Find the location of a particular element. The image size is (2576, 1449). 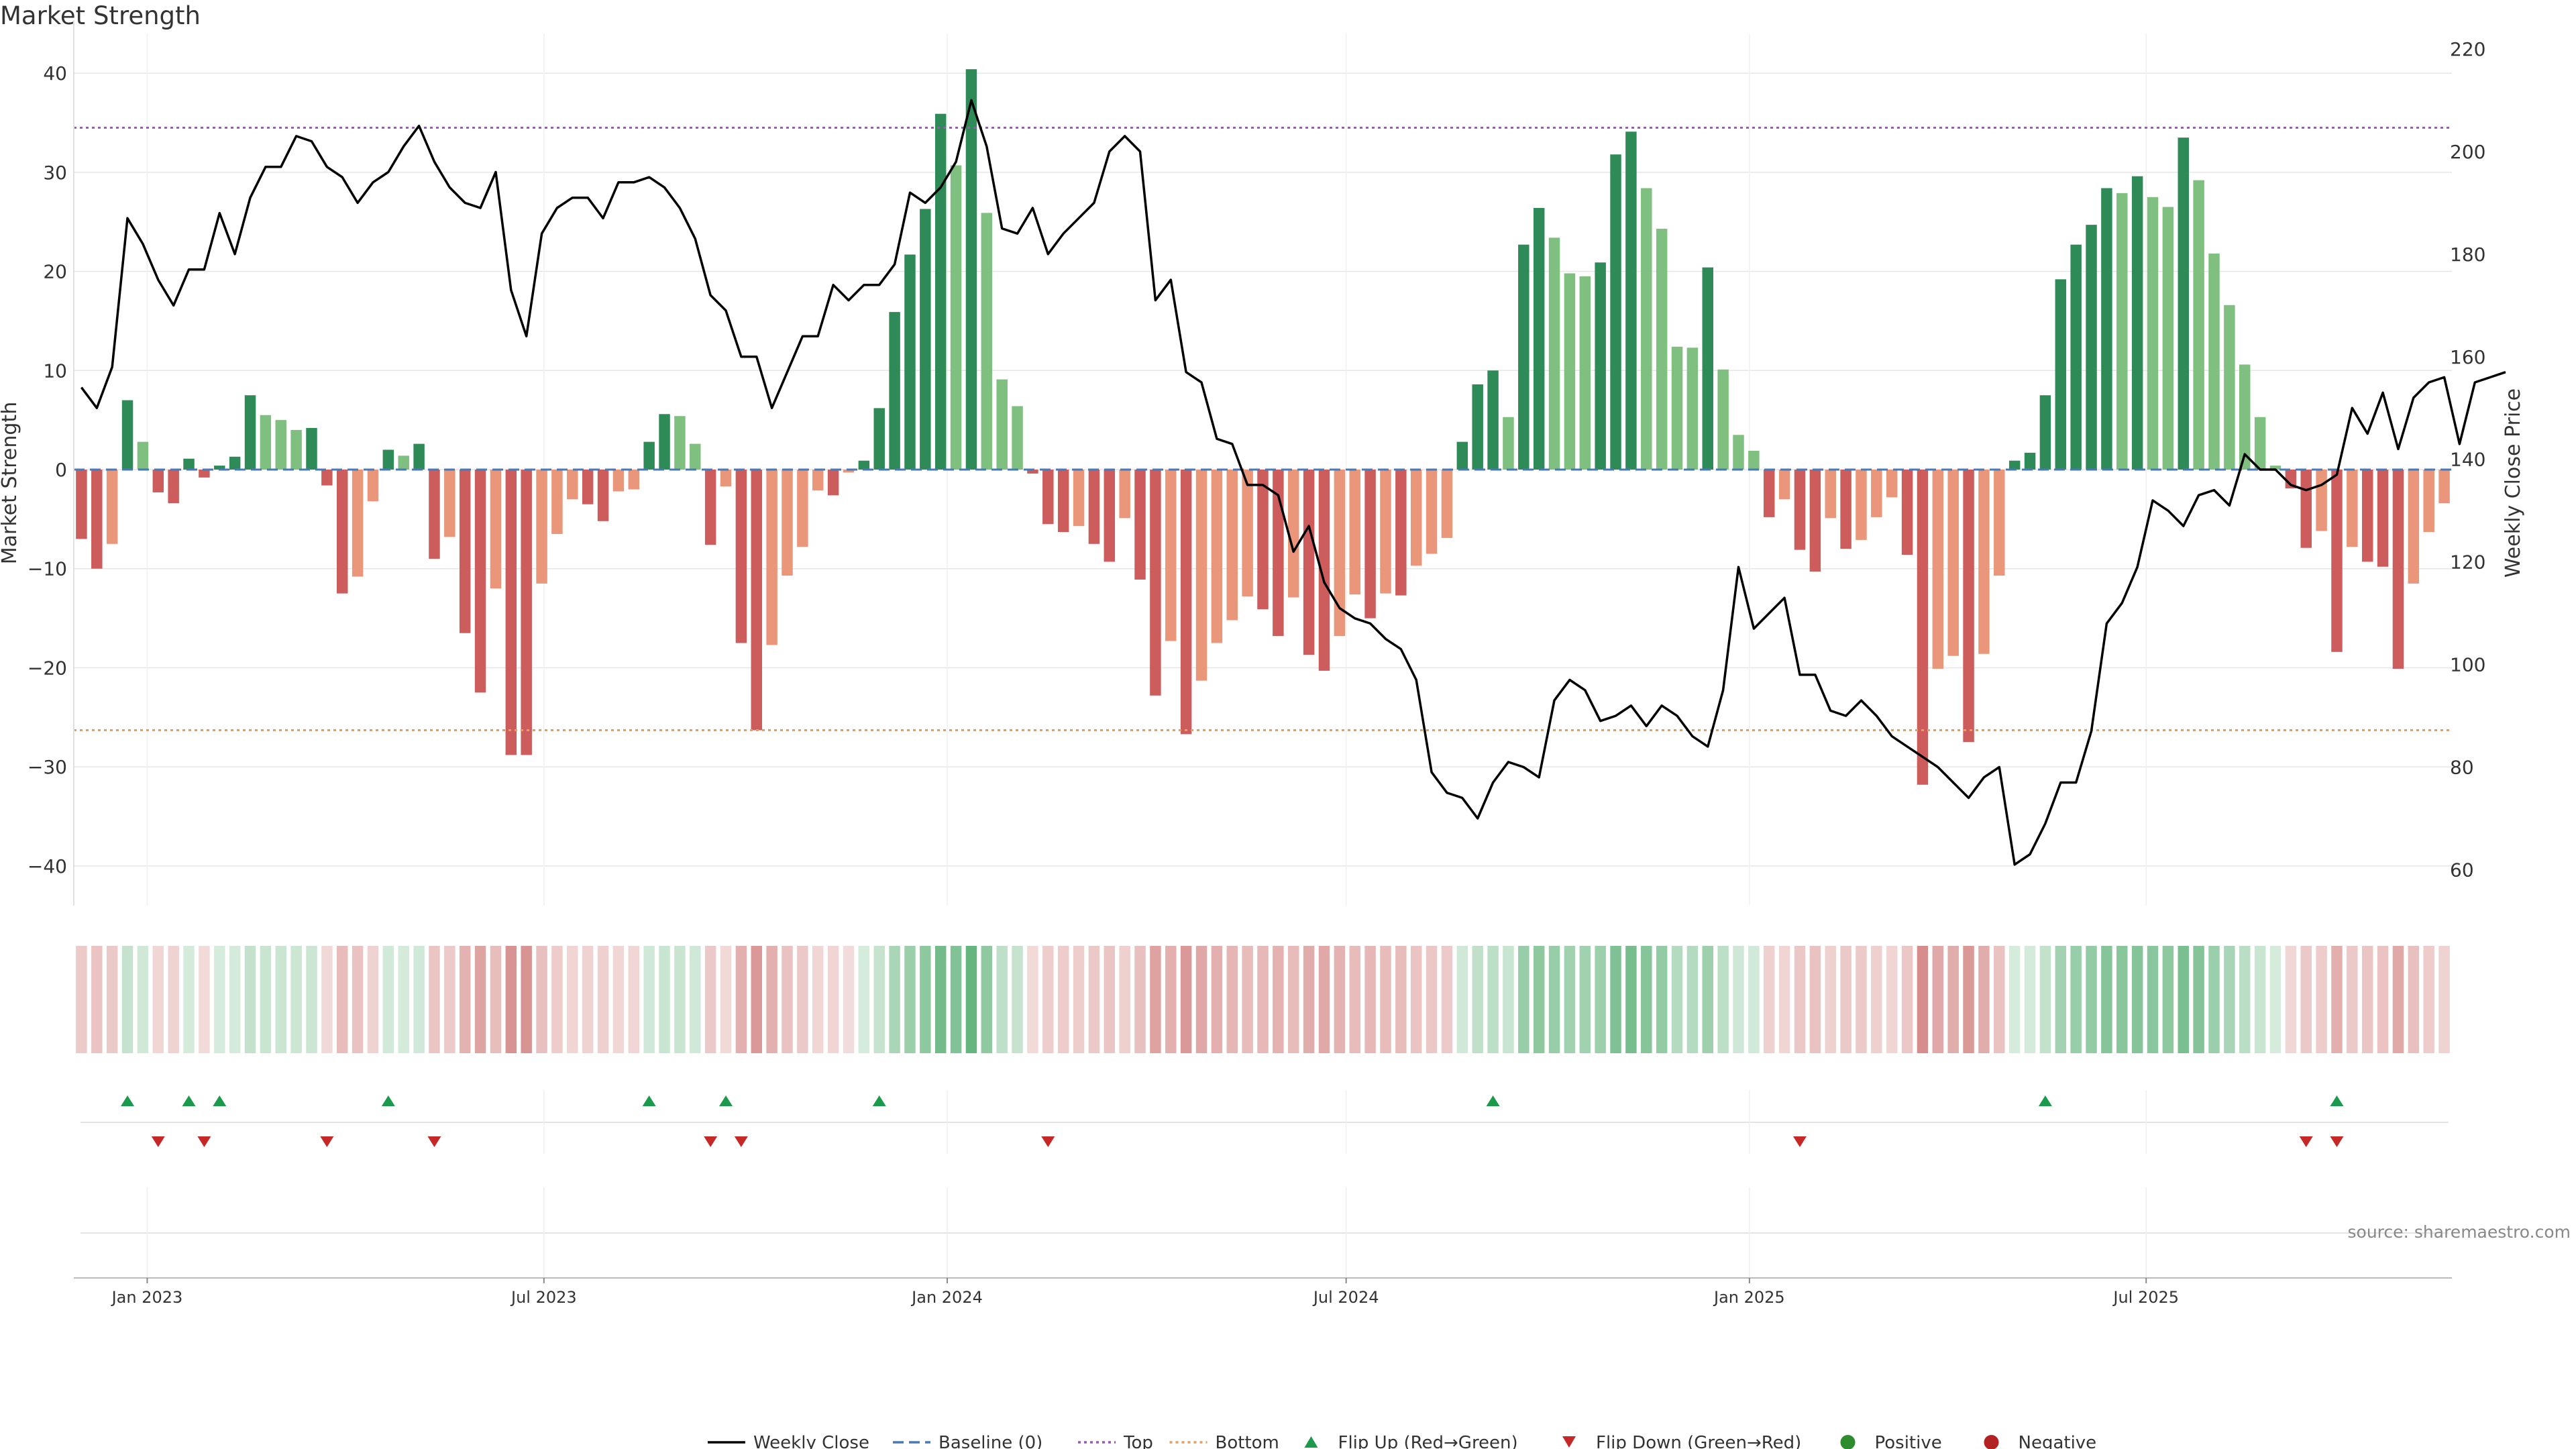

y-tick-label: −20 is located at coordinates (47, 668).